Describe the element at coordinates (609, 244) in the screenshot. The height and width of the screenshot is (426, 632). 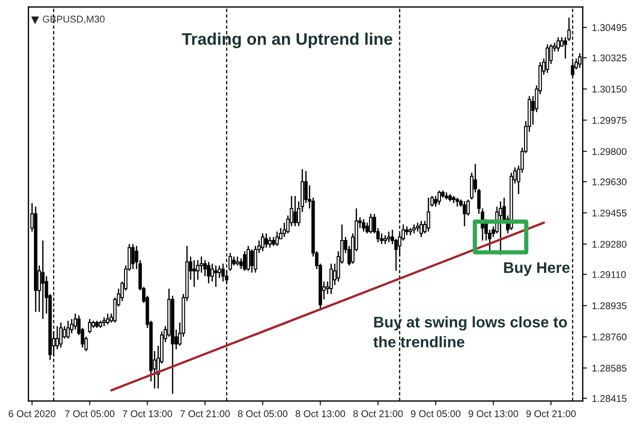
I see `y-tick-label: 1.29280` at that location.